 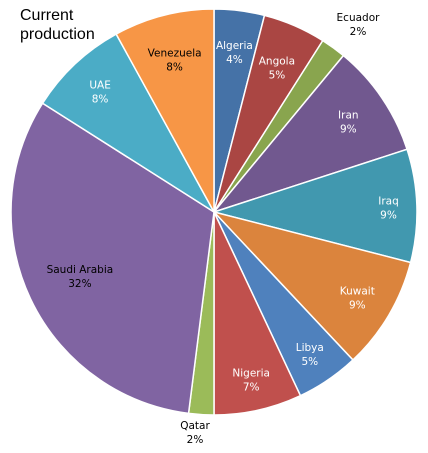 I want to click on label-saudi-arabia: Saudi Arabia 32%, so click(x=80, y=277).